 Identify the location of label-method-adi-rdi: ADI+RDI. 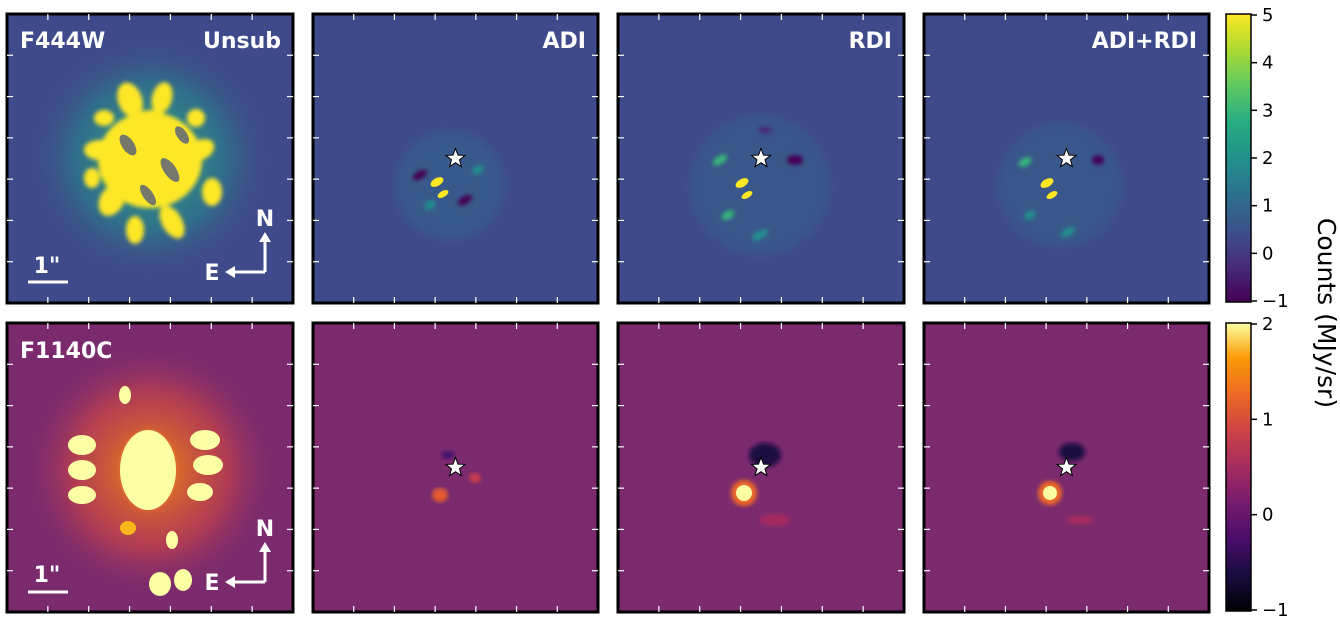
(1144, 41).